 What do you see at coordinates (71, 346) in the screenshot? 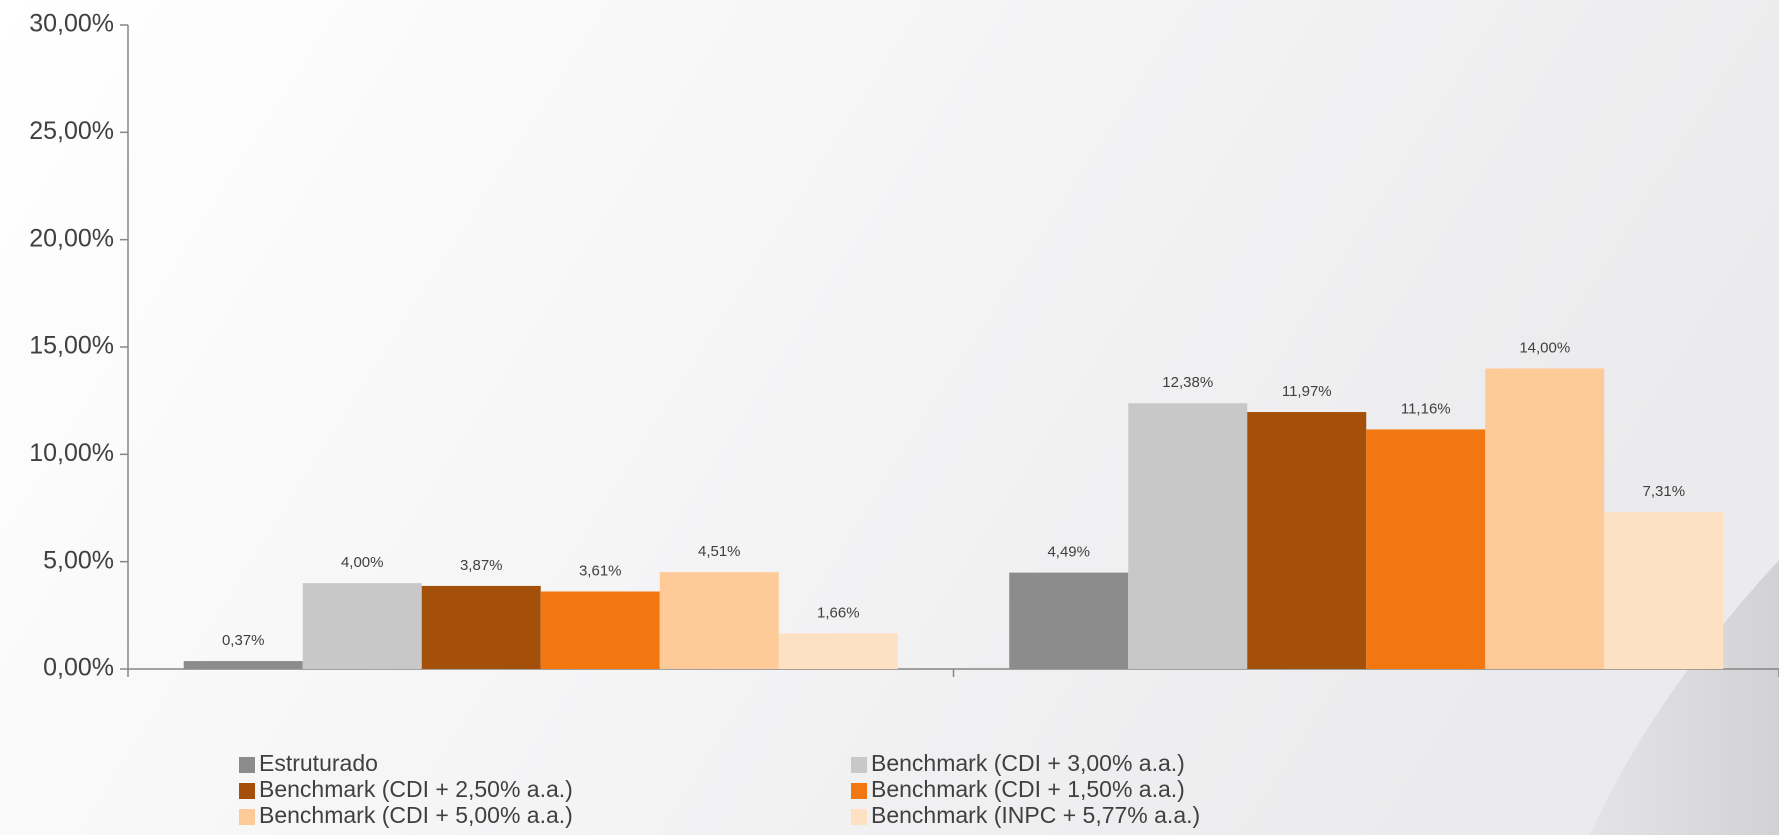
I see `y-tick-label: 15,00%` at bounding box center [71, 346].